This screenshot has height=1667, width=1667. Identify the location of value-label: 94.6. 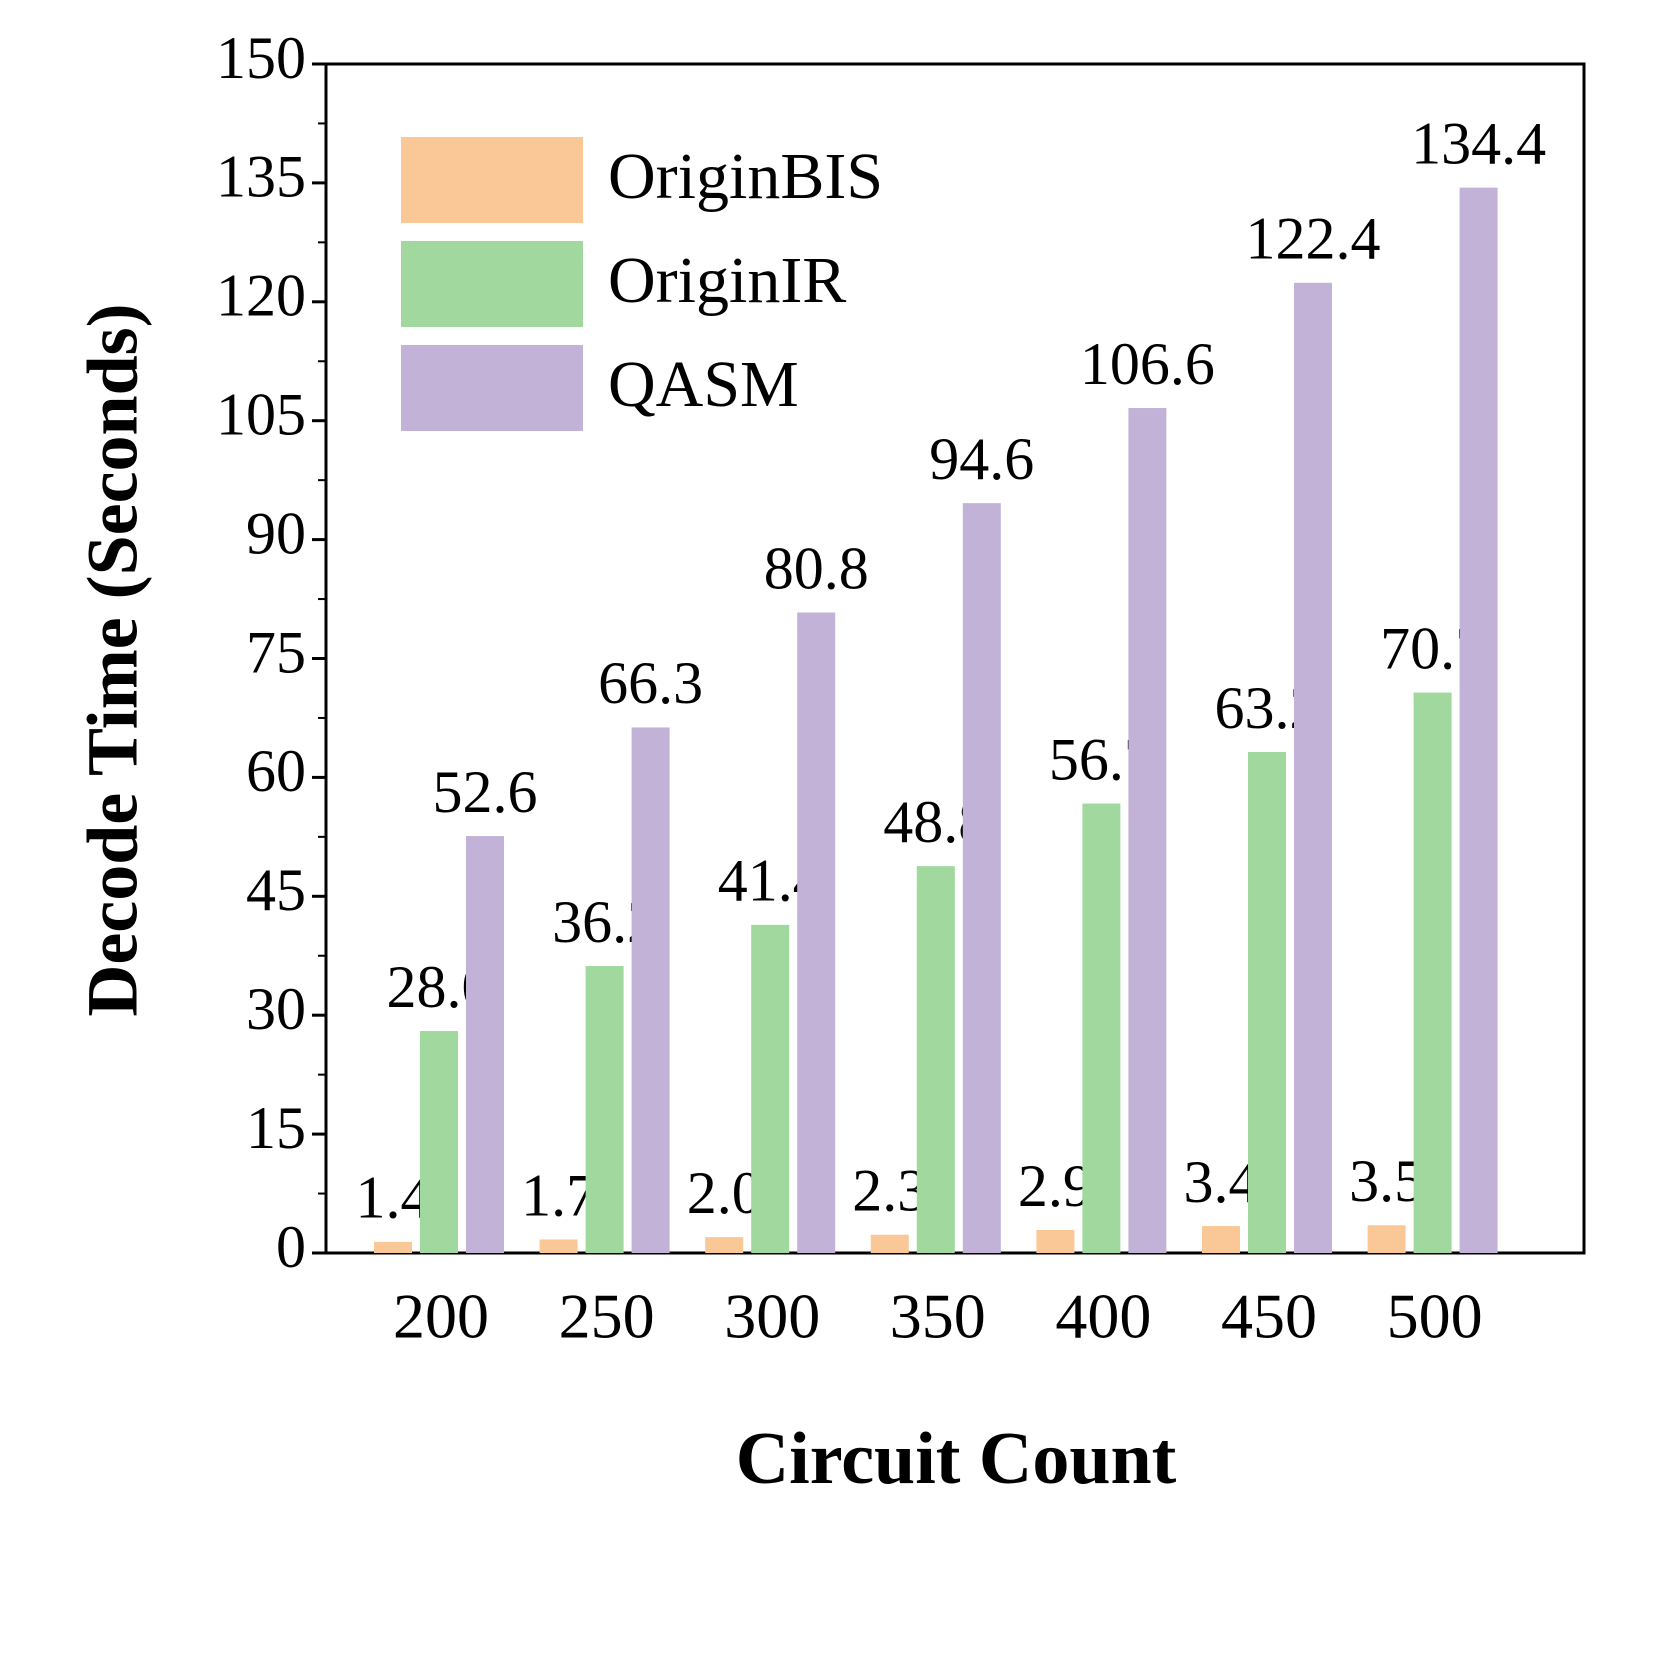
(981, 459).